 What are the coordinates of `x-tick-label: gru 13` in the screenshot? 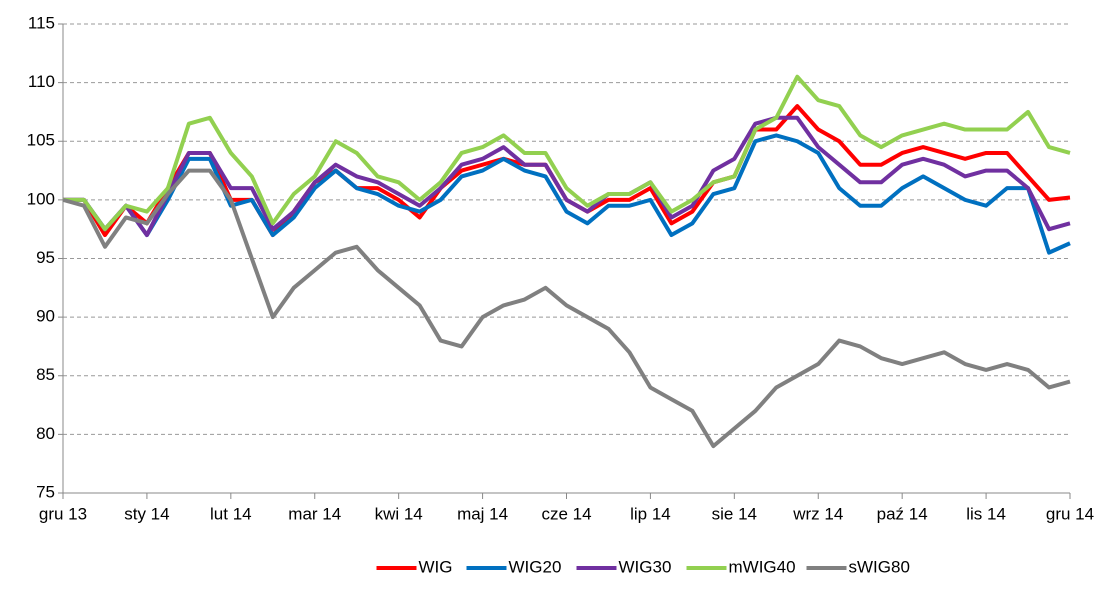 It's located at (63, 513).